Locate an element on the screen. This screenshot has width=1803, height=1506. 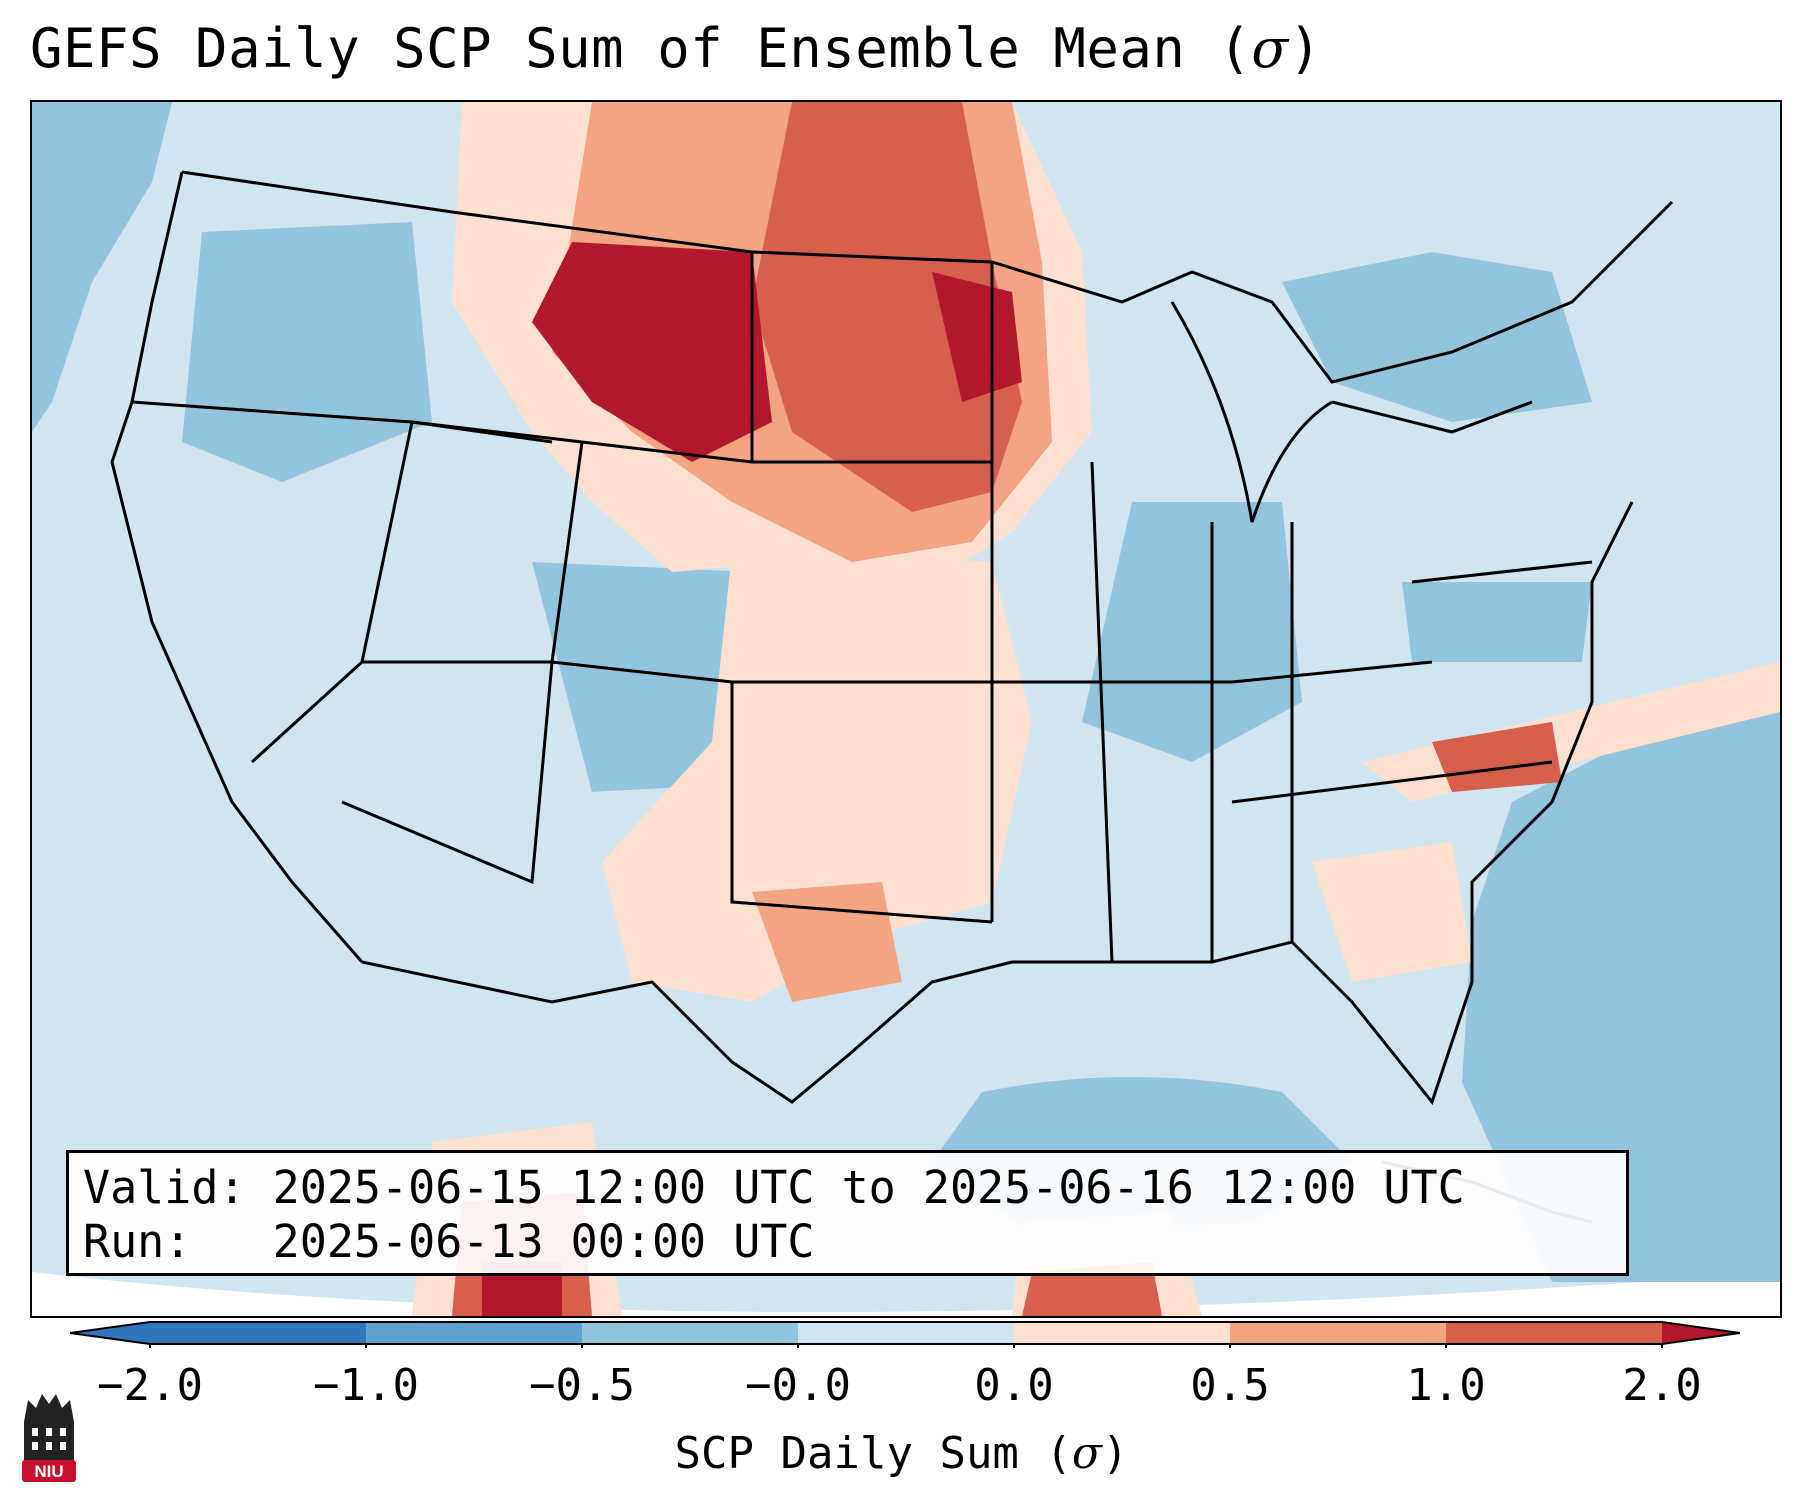
atlantic-anomaly is located at coordinates (1621, 972).